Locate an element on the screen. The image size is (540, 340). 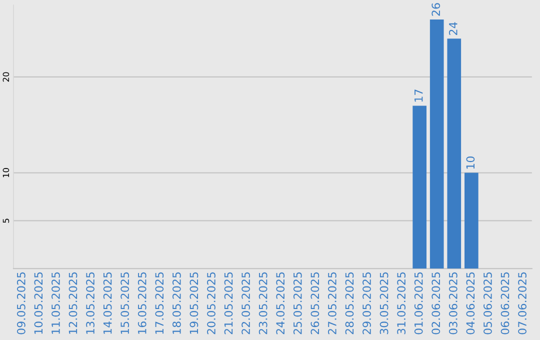
x-tick-label: 23.05.2025 is located at coordinates (263, 303).